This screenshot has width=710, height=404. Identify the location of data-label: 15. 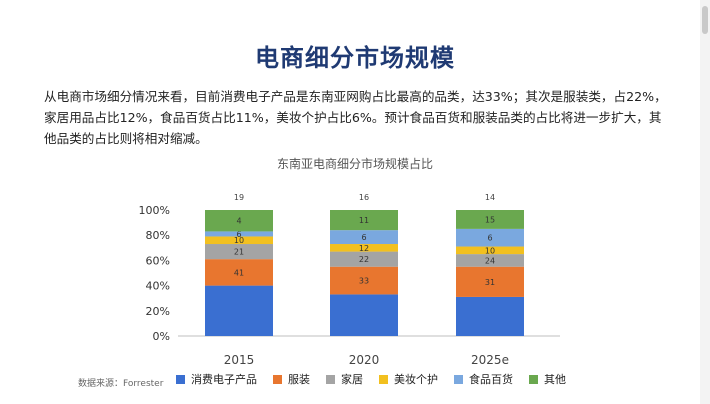
(490, 219).